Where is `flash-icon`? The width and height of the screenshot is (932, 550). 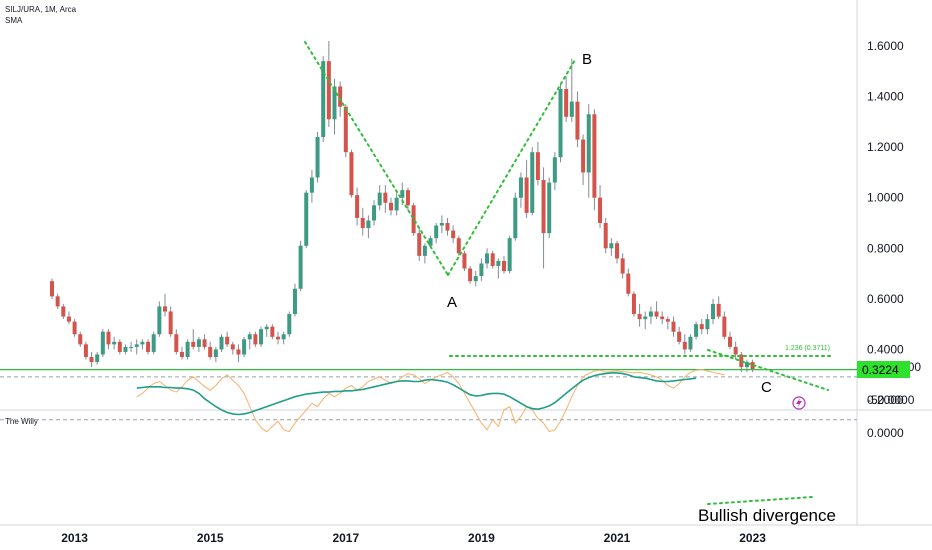
flash-icon is located at coordinates (799, 403).